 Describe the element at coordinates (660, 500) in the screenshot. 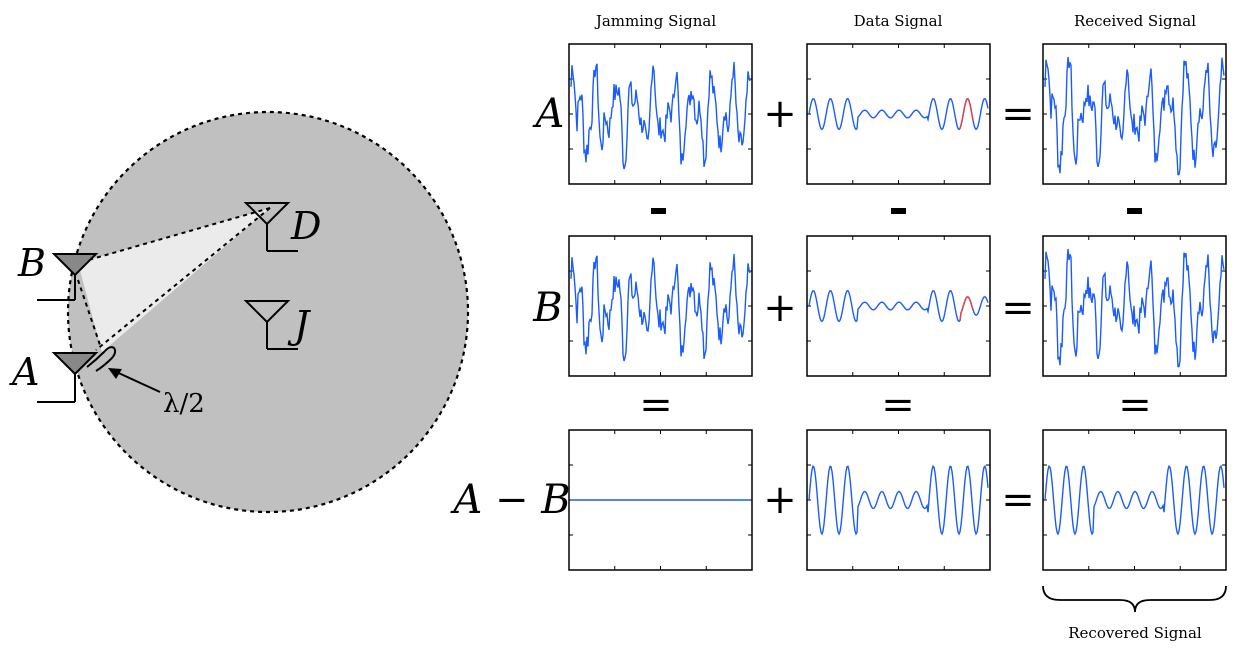

I see `panel-diff-jamming` at that location.